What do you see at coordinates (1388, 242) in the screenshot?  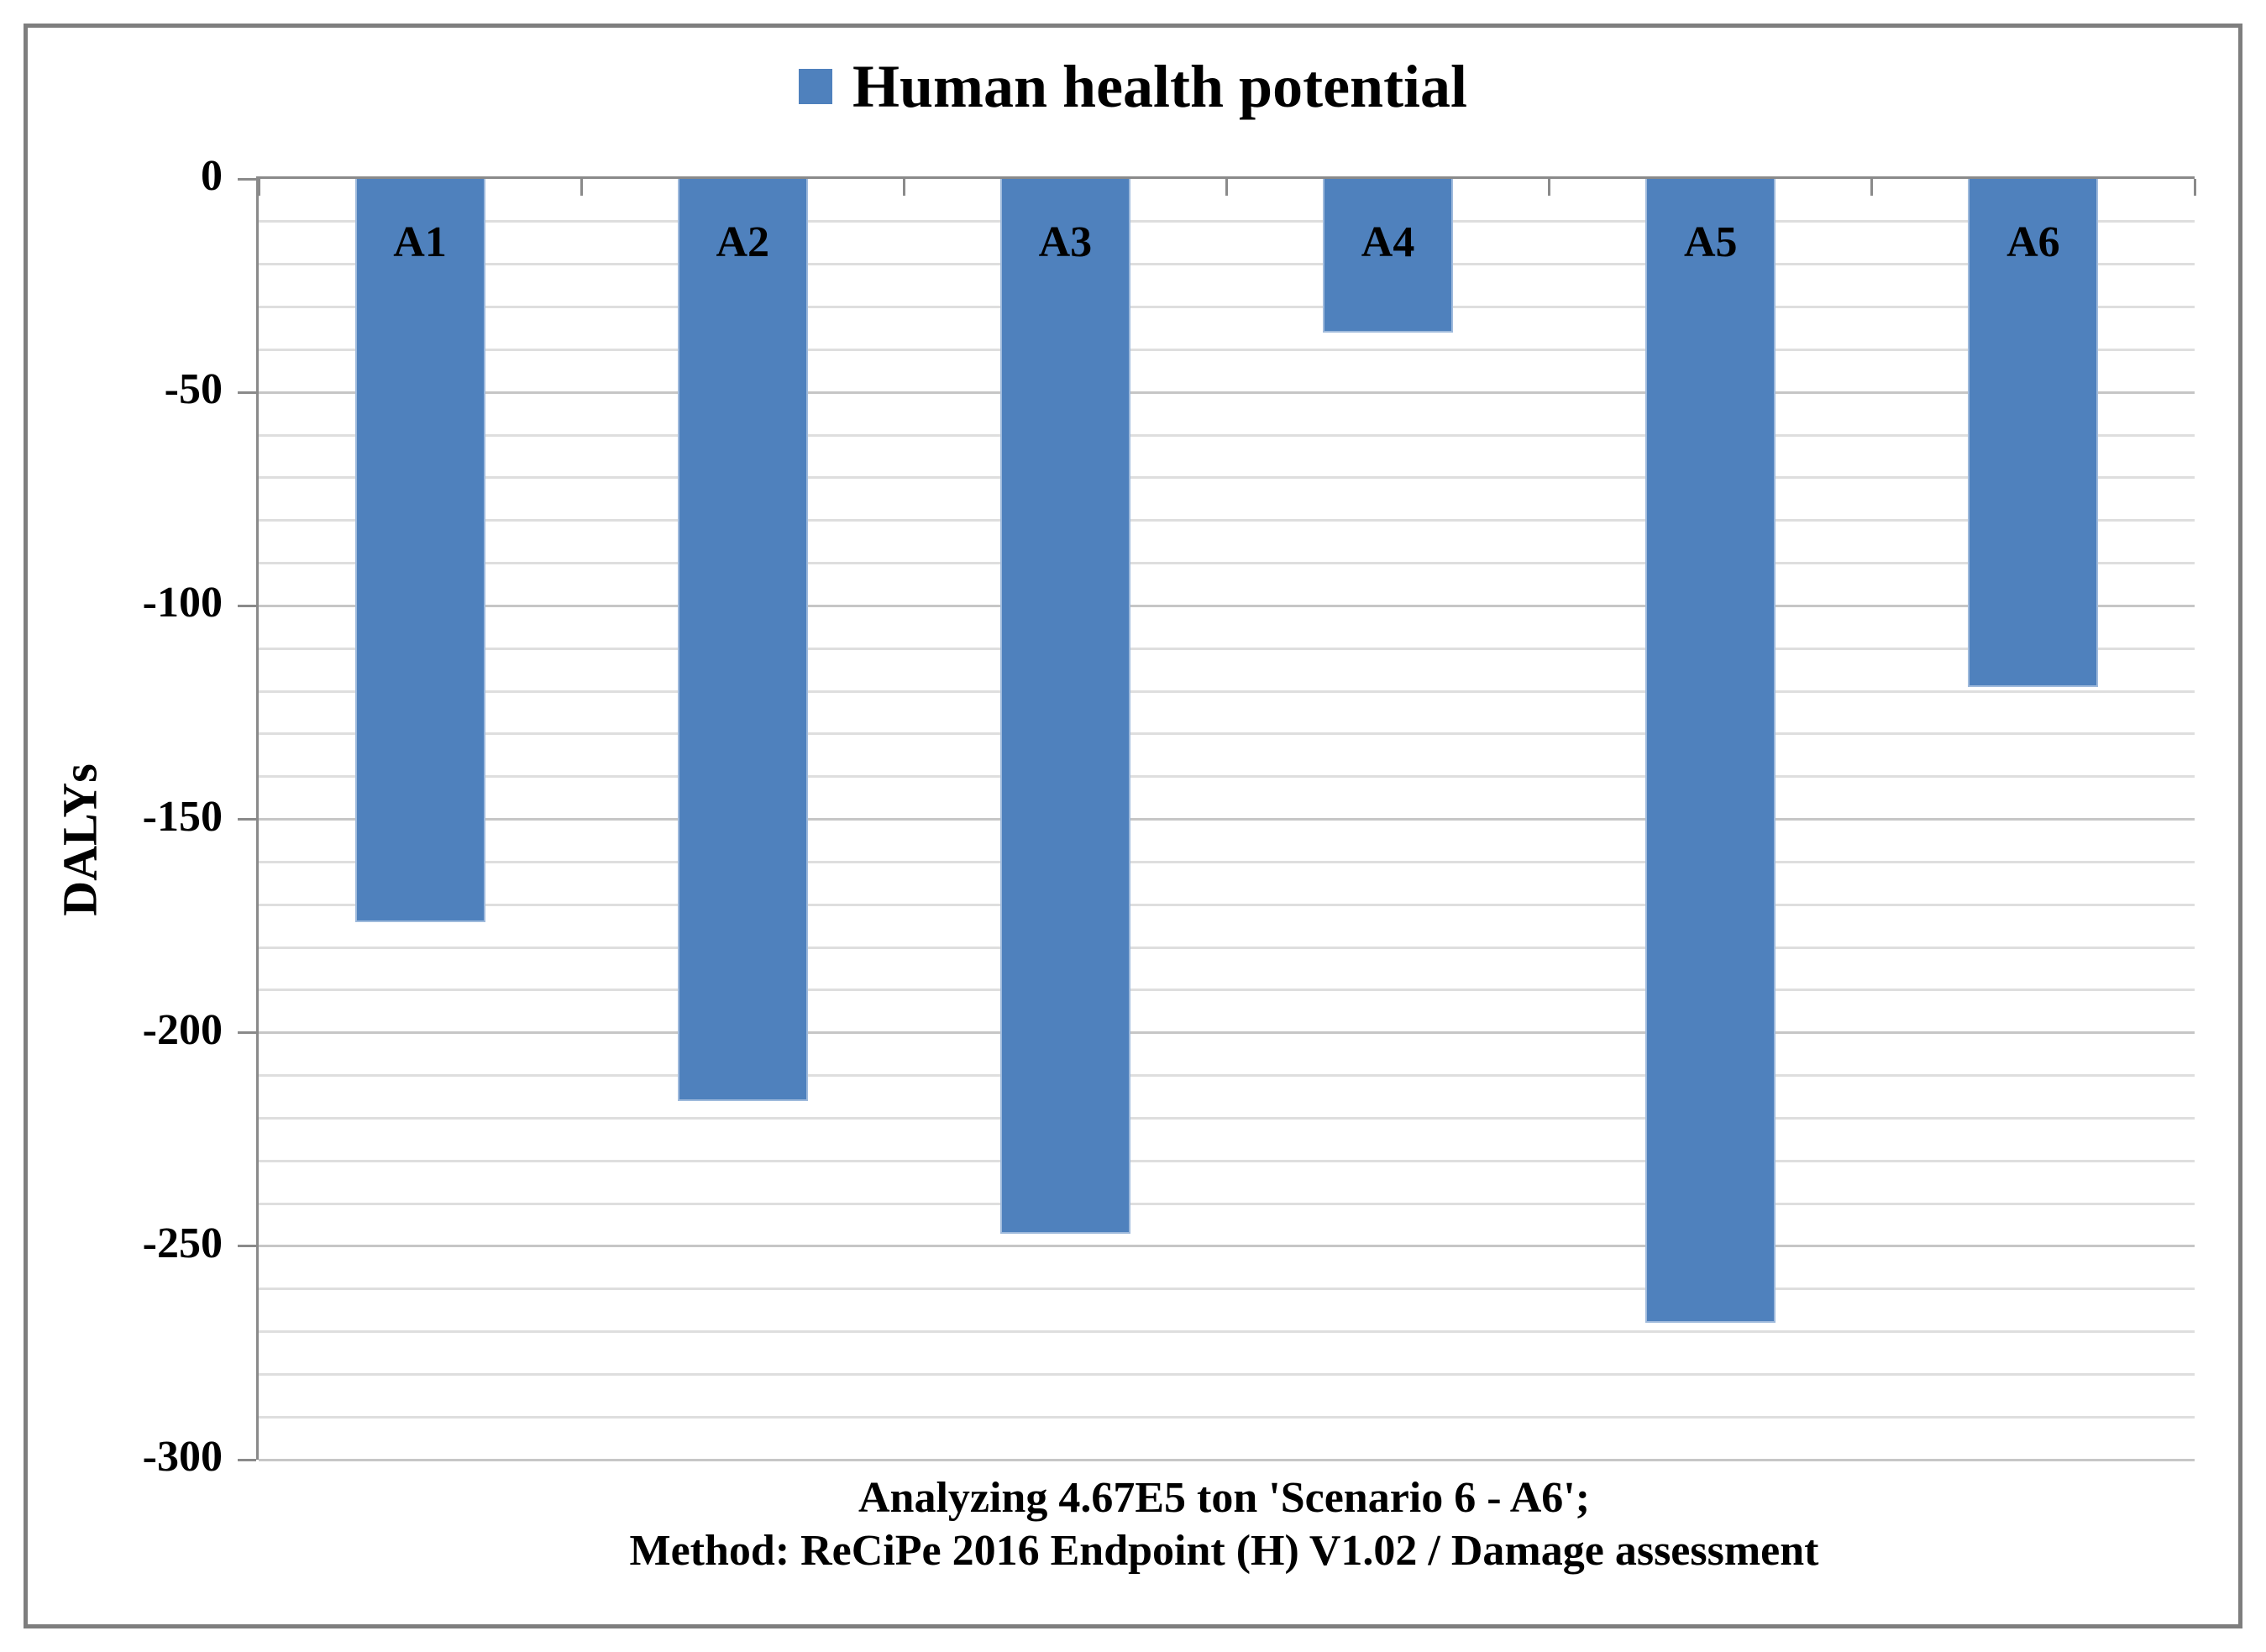 I see `bar-category-label: A4` at bounding box center [1388, 242].